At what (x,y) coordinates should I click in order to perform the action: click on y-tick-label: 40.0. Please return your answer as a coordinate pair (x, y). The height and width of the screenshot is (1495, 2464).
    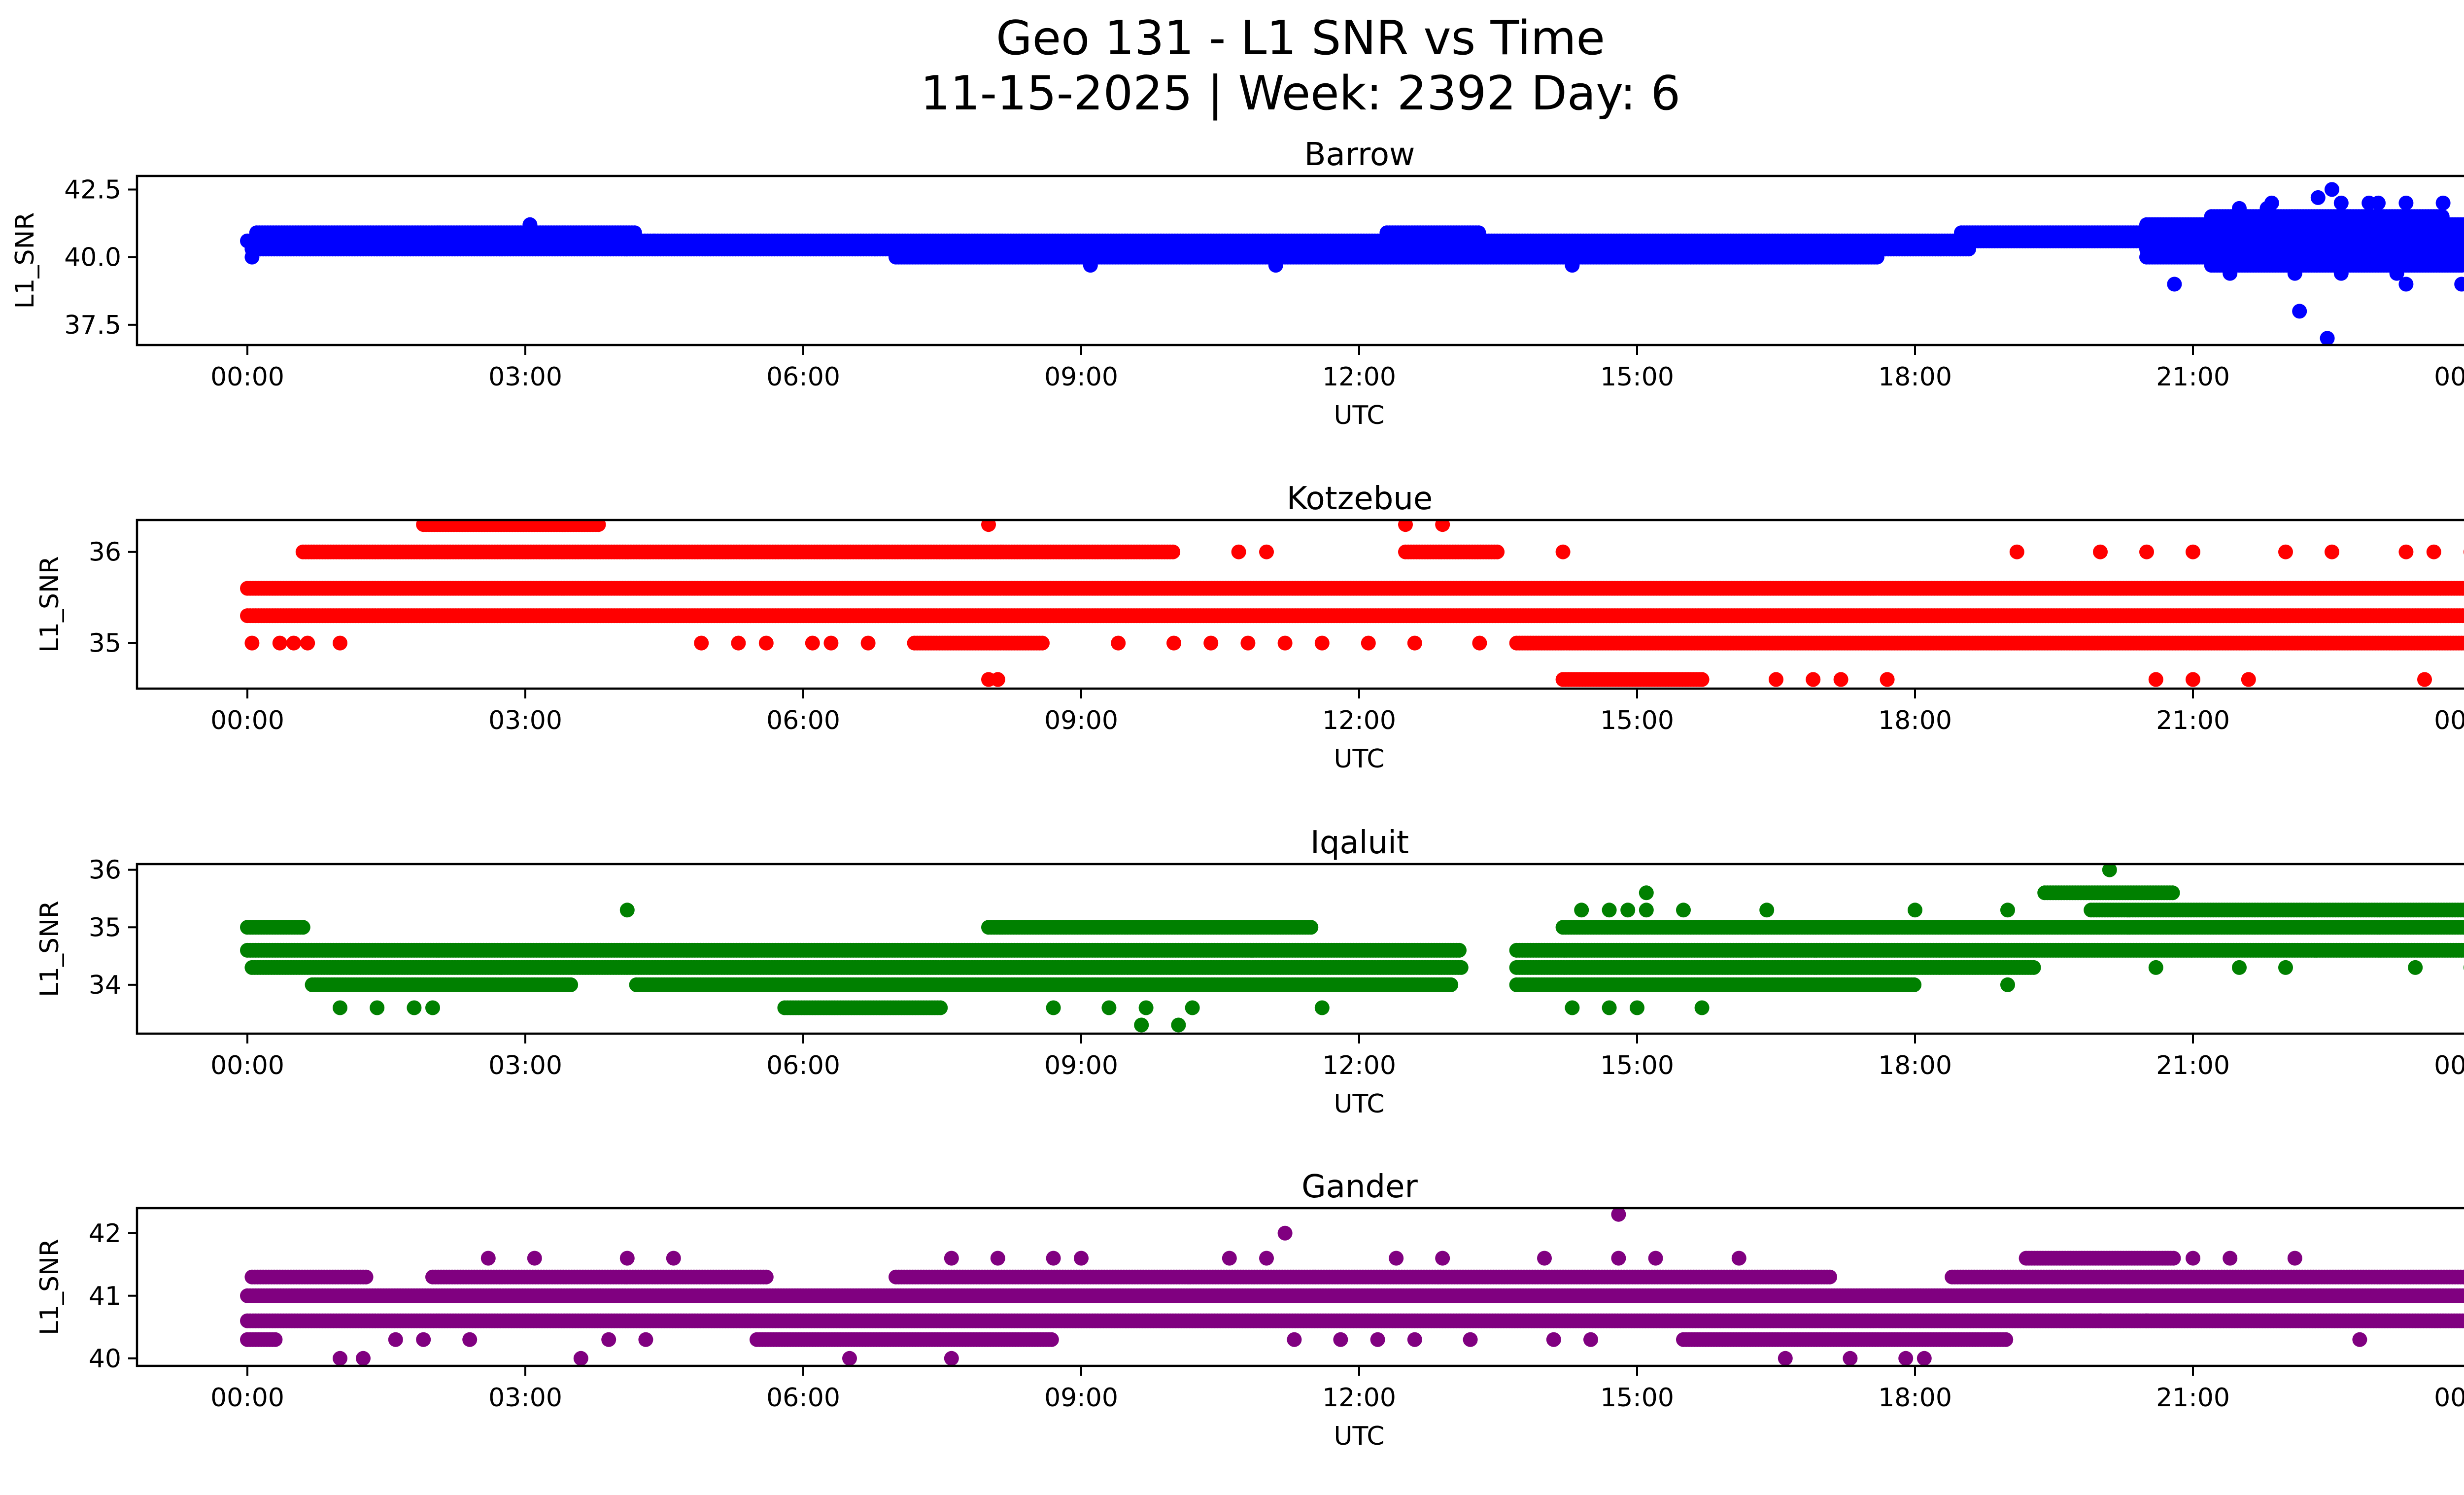
    Looking at the image, I should click on (92, 258).